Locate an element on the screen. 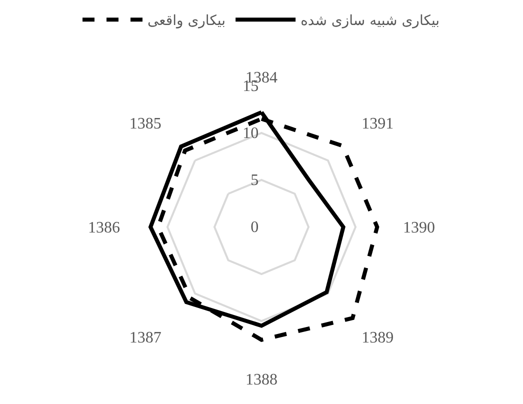 The image size is (523, 404). y-tick-label: 10 is located at coordinates (250, 133).